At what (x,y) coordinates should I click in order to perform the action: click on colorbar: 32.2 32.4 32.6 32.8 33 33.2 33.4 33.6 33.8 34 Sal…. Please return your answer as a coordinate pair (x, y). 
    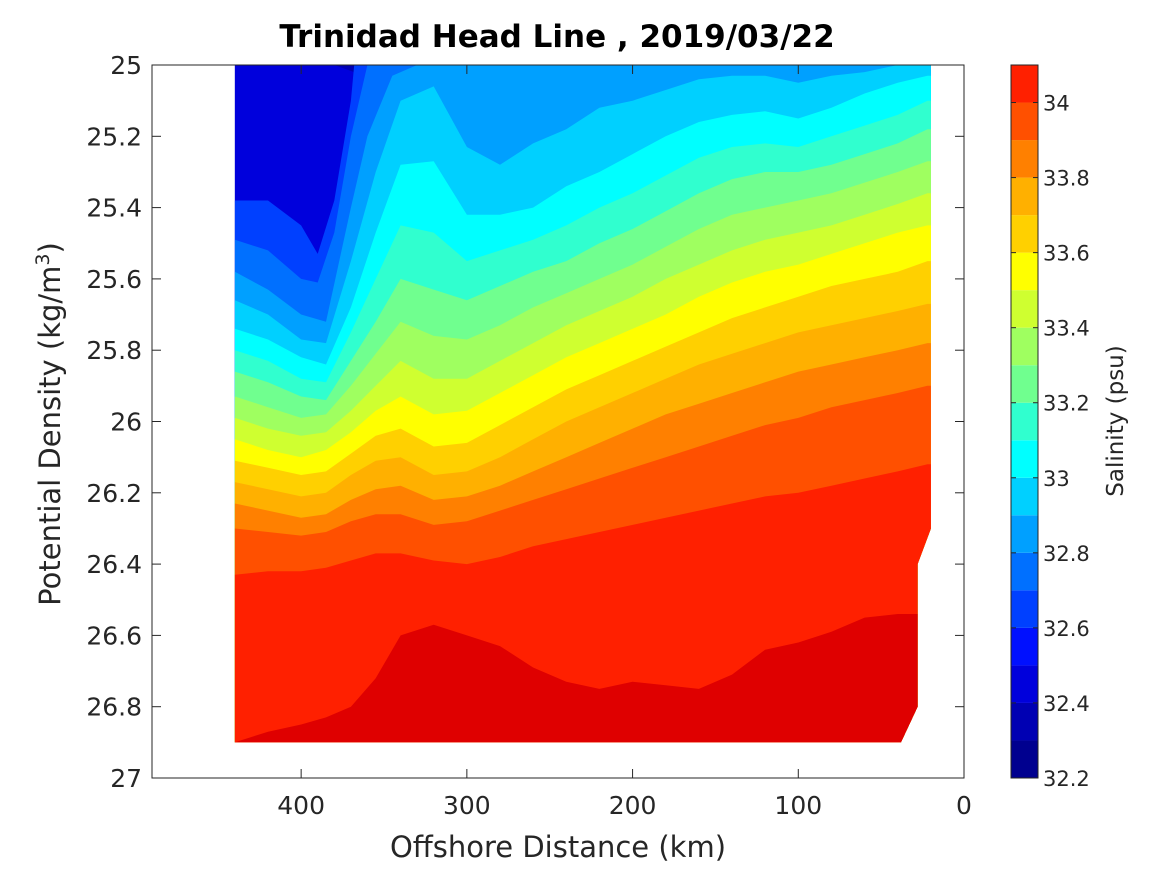
    Looking at the image, I should click on (1069, 427).